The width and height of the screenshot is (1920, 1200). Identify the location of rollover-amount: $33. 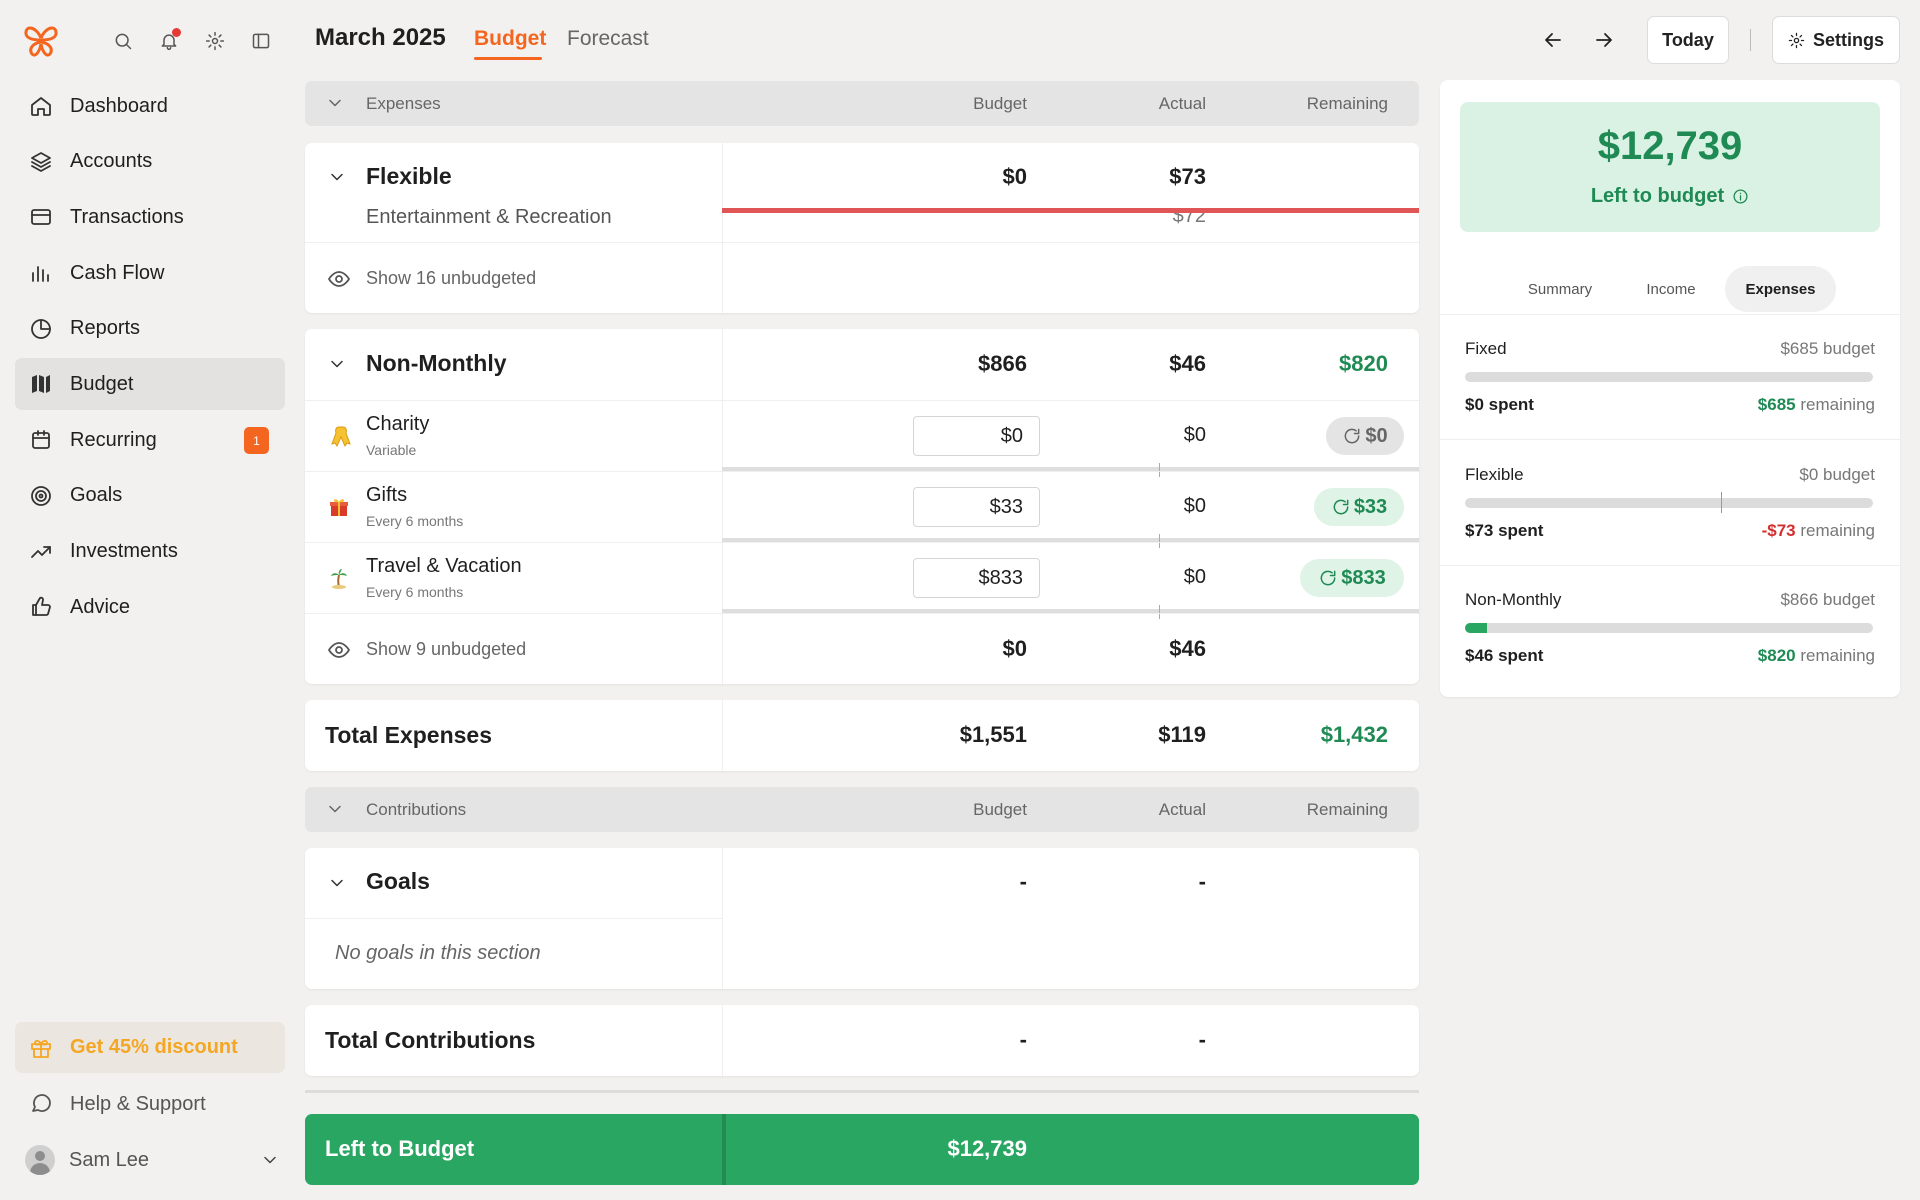
(1370, 506).